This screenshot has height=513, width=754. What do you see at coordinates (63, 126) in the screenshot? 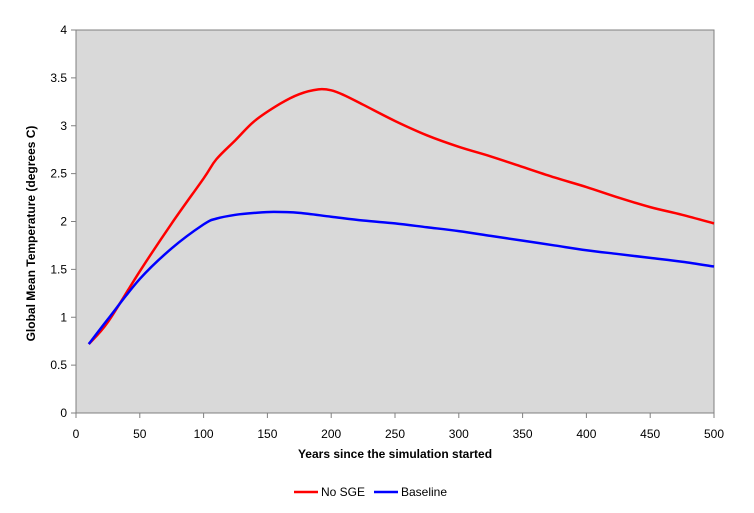
I see `y-tick-label: 3` at bounding box center [63, 126].